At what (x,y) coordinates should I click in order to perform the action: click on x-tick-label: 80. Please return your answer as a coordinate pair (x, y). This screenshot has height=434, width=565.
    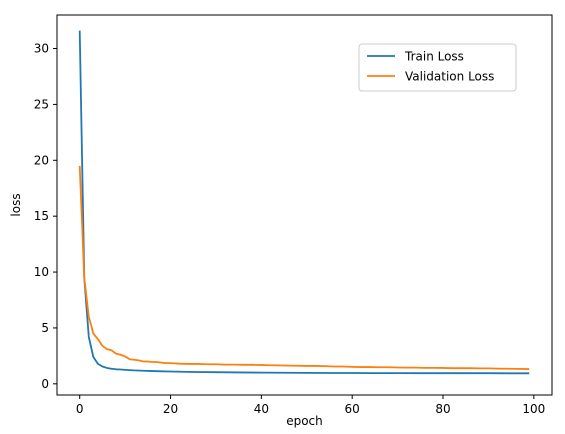
    Looking at the image, I should click on (442, 409).